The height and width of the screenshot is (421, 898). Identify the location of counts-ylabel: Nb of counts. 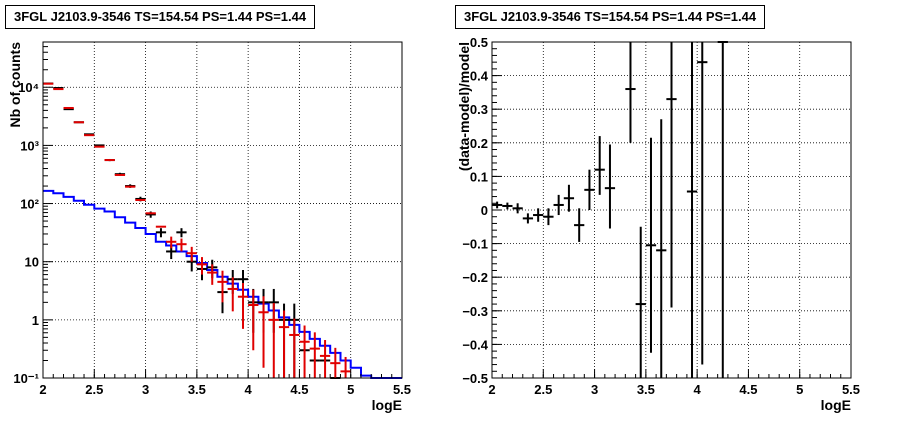
(15, 85).